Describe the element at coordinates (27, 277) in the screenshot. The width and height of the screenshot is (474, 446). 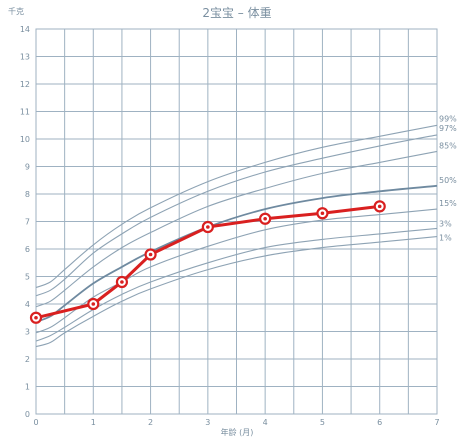
I see `y-tick-label: 5` at that location.